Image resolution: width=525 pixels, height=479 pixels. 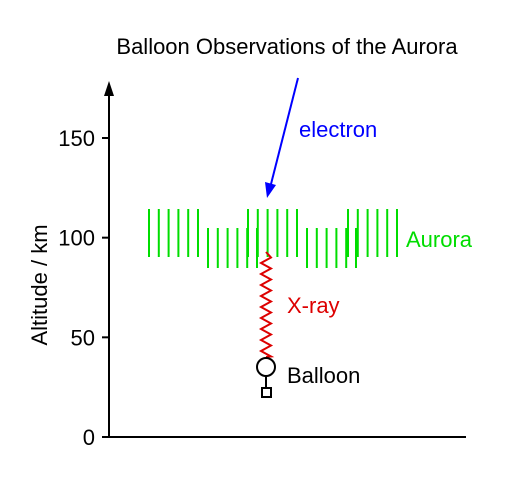 What do you see at coordinates (83, 288) in the screenshot?
I see `y-ticks: 0 50 100 150` at bounding box center [83, 288].